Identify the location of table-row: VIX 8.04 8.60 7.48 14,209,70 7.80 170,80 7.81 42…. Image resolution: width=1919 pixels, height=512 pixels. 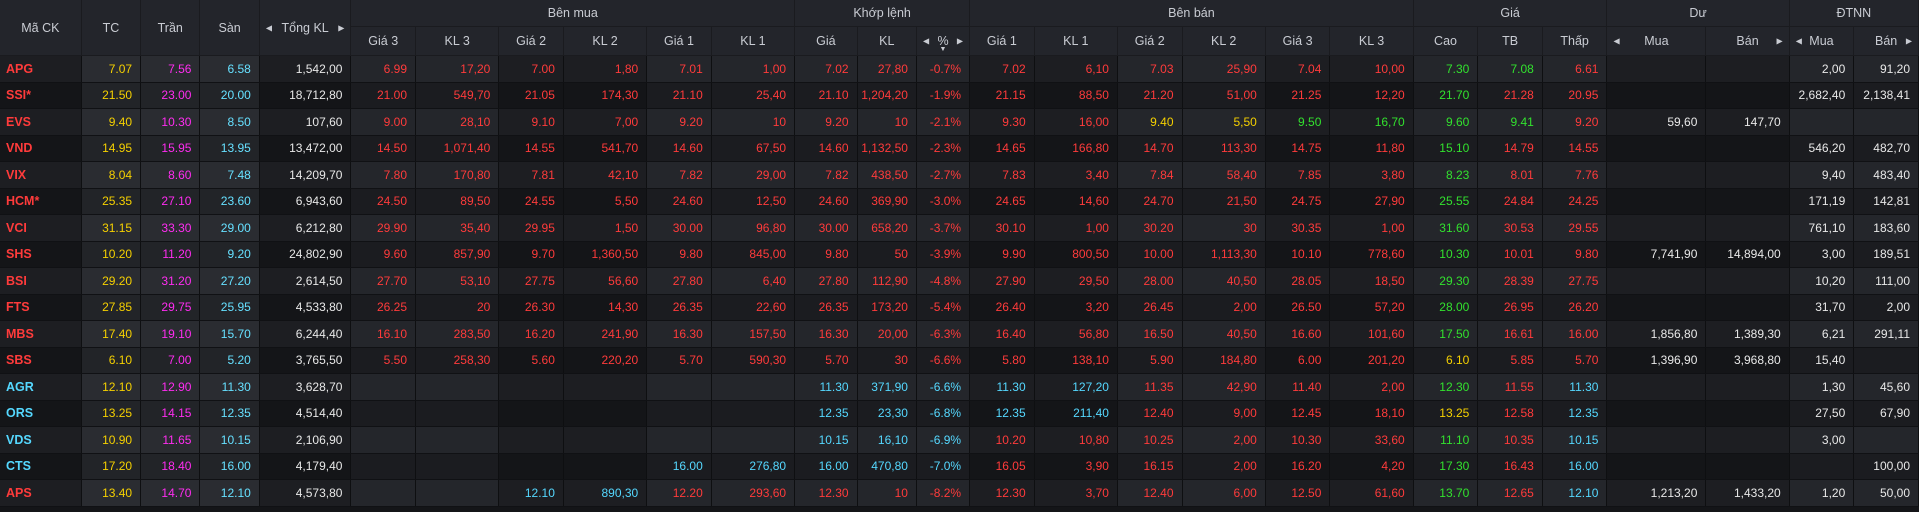
(959, 175).